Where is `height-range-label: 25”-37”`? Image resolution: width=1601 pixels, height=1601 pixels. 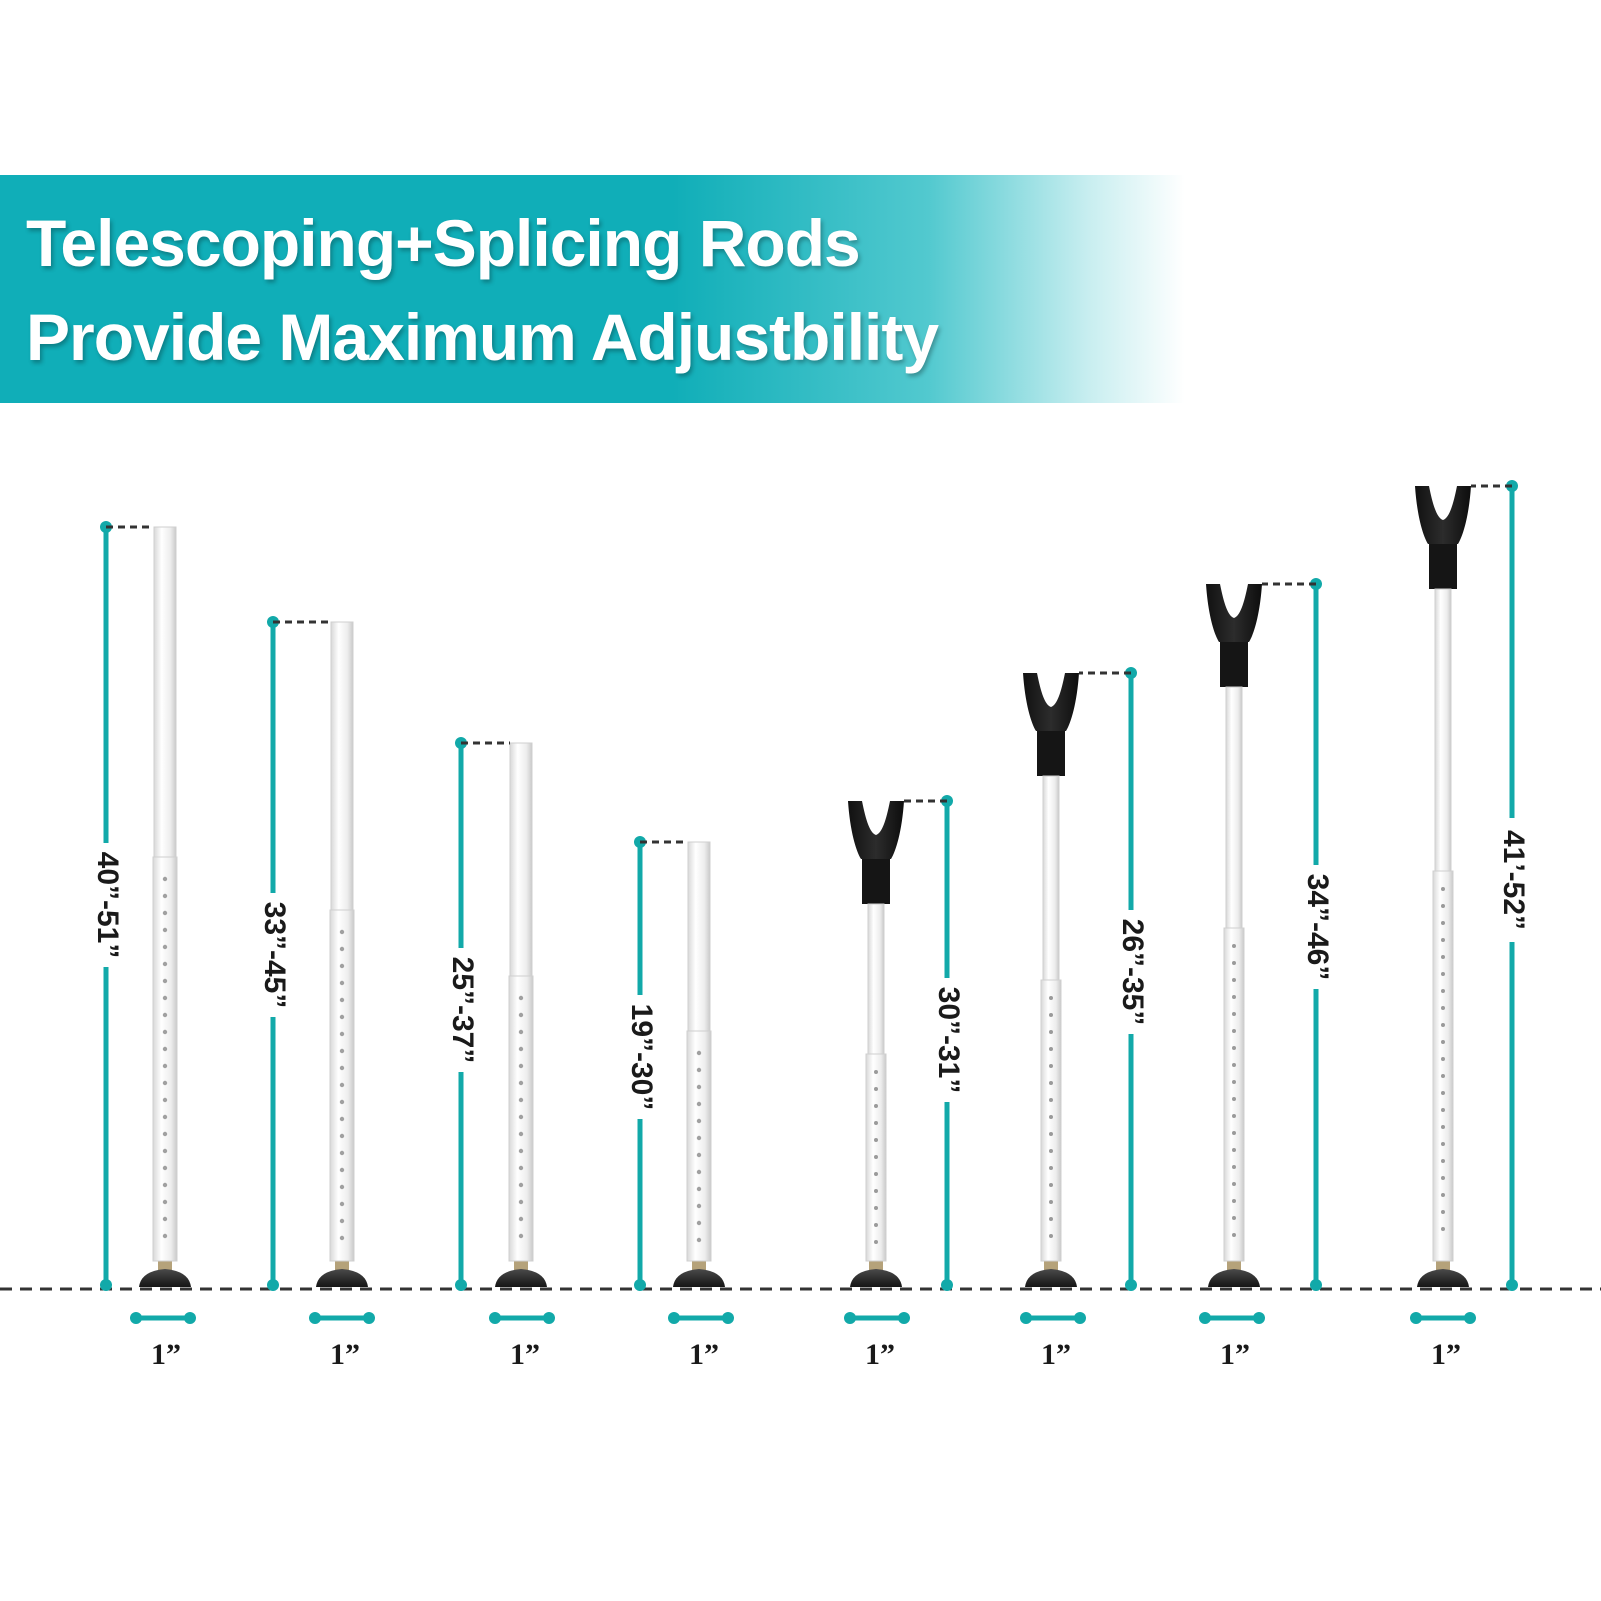 height-range-label: 25”-37” is located at coordinates (462, 1010).